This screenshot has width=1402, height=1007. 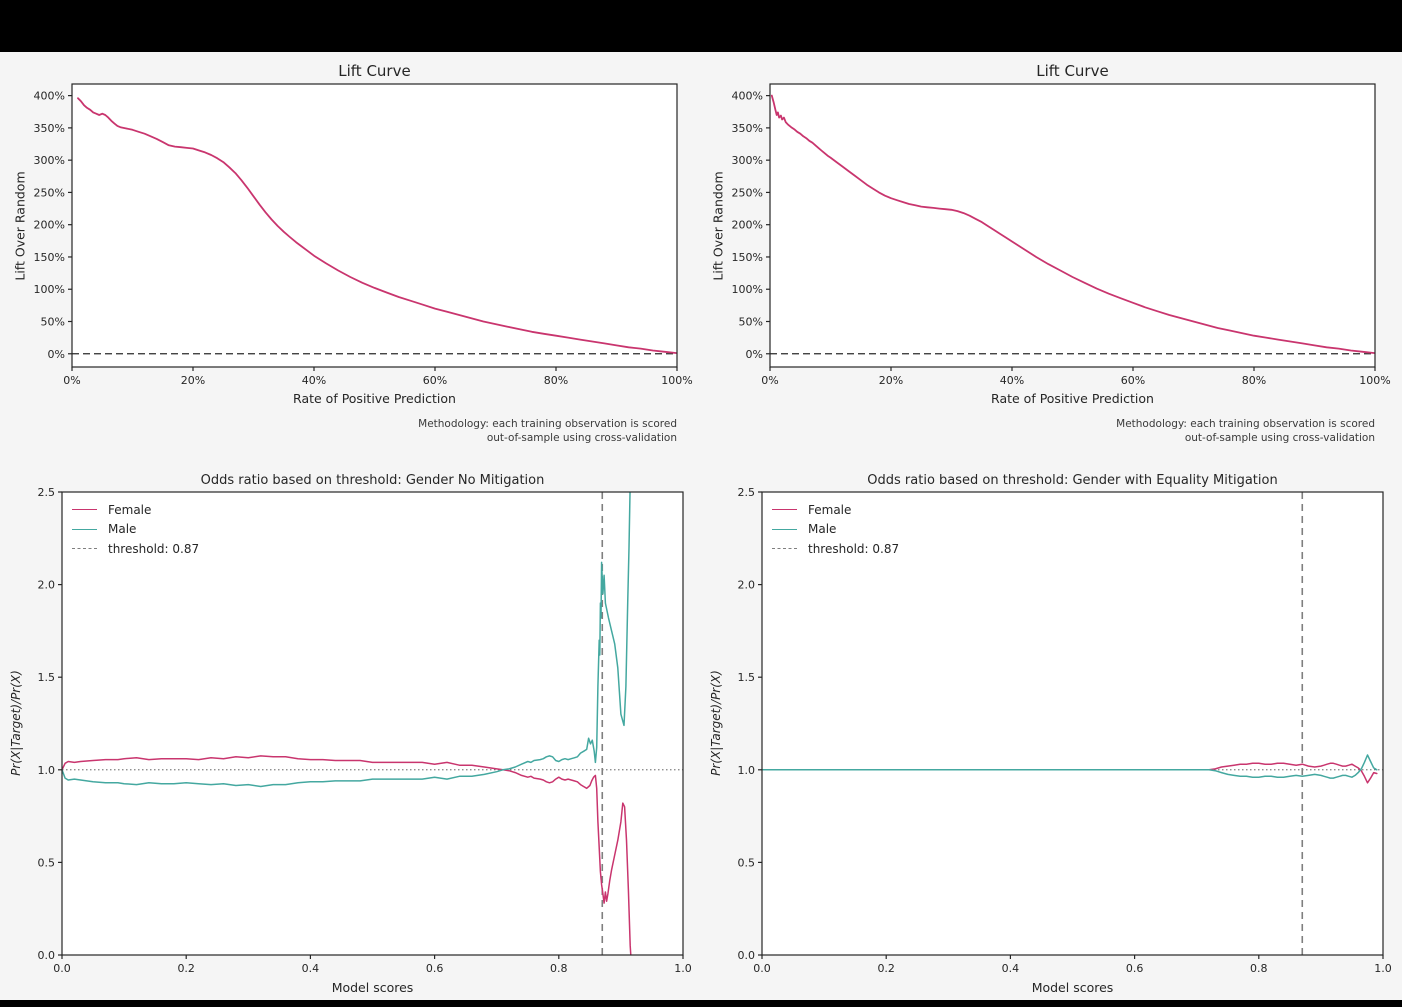 I want to click on odds_right-male-line, so click(x=1070, y=766).